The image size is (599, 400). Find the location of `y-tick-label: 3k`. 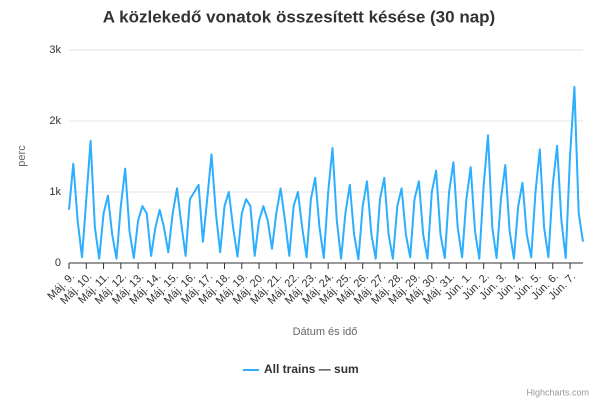

y-tick-label: 3k is located at coordinates (55, 50).